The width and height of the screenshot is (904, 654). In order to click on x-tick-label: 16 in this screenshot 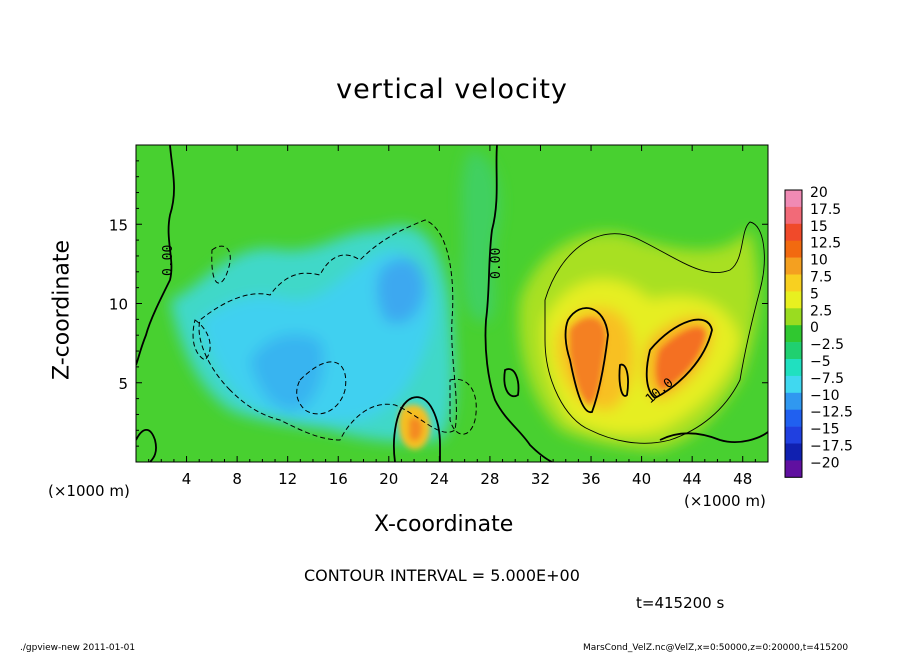, I will do `click(338, 479)`.